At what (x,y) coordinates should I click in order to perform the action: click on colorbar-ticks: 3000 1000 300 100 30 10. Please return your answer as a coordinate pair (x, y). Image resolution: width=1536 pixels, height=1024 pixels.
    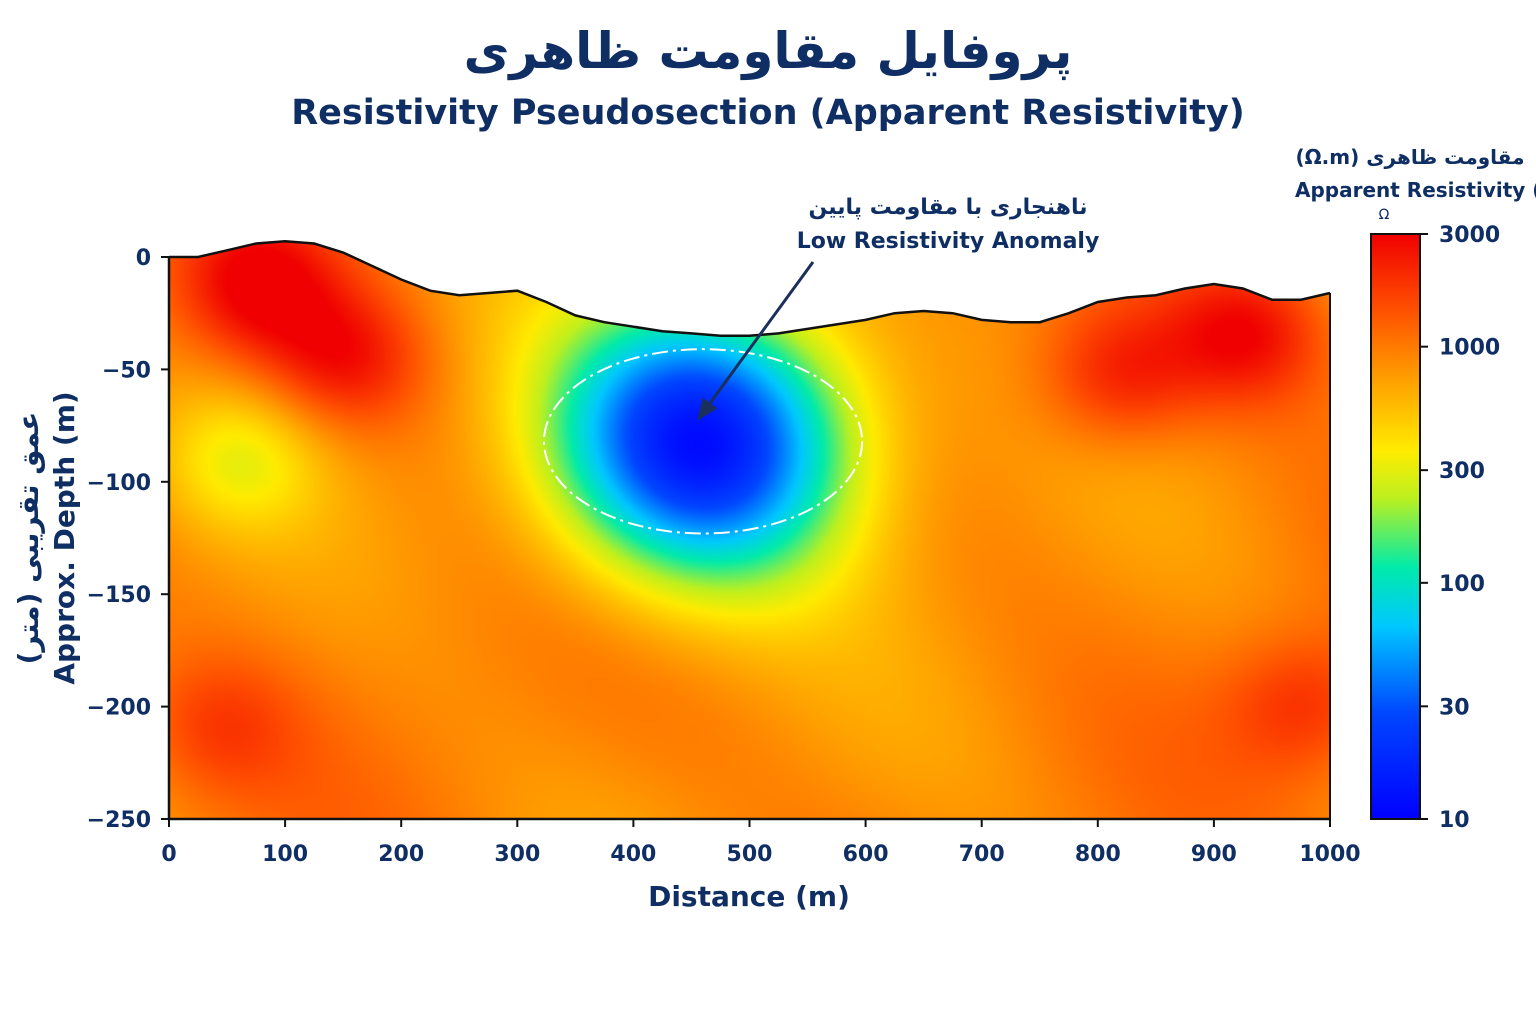
    Looking at the image, I should click on (1460, 528).